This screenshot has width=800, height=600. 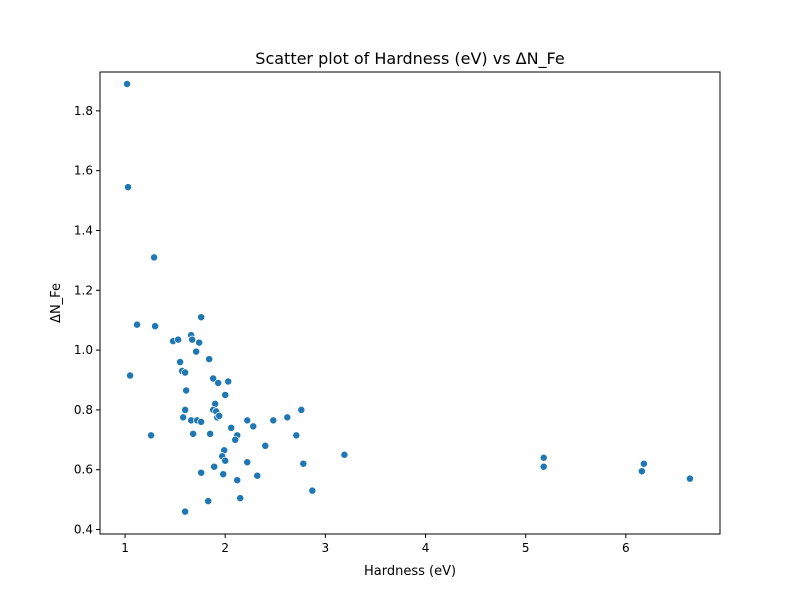 I want to click on y-tick-label: 1.4, so click(x=83, y=230).